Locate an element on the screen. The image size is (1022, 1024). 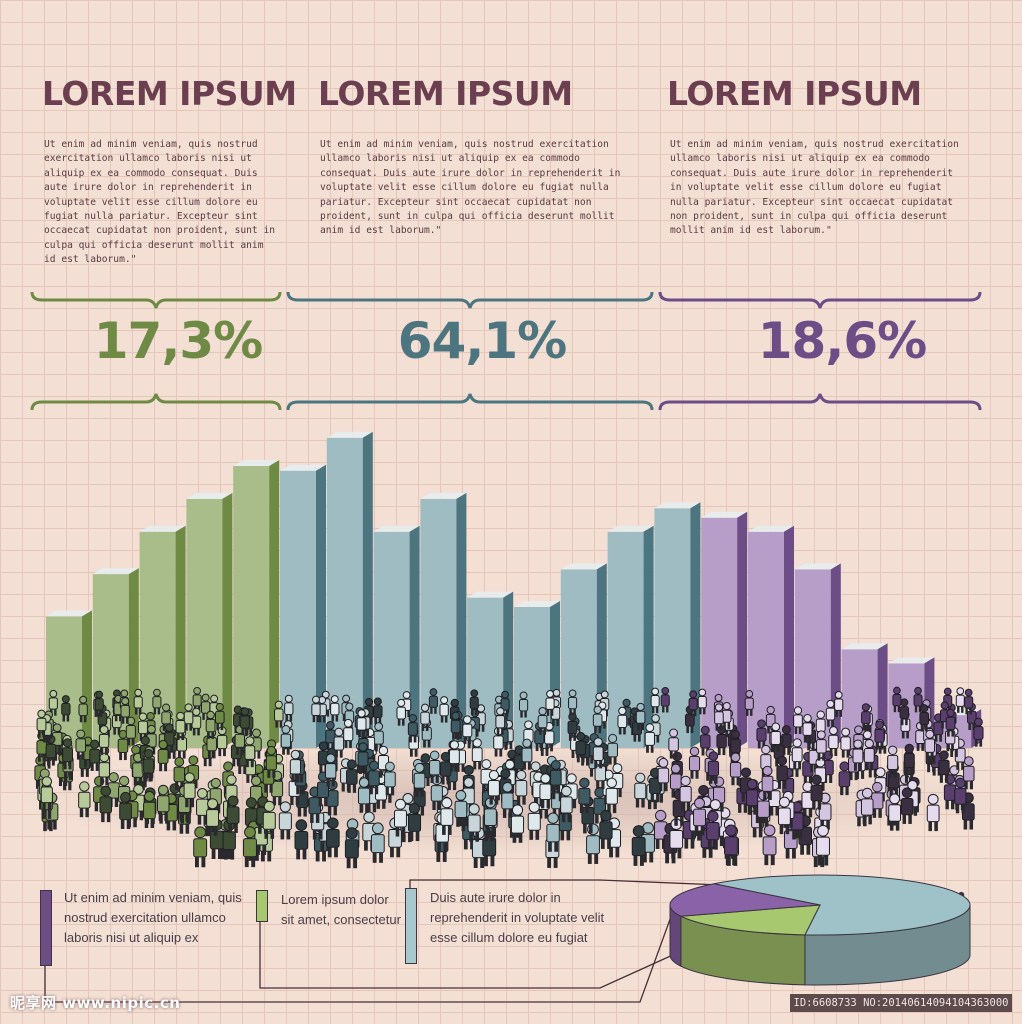
percent-group-1: 17,3% is located at coordinates (178, 341).